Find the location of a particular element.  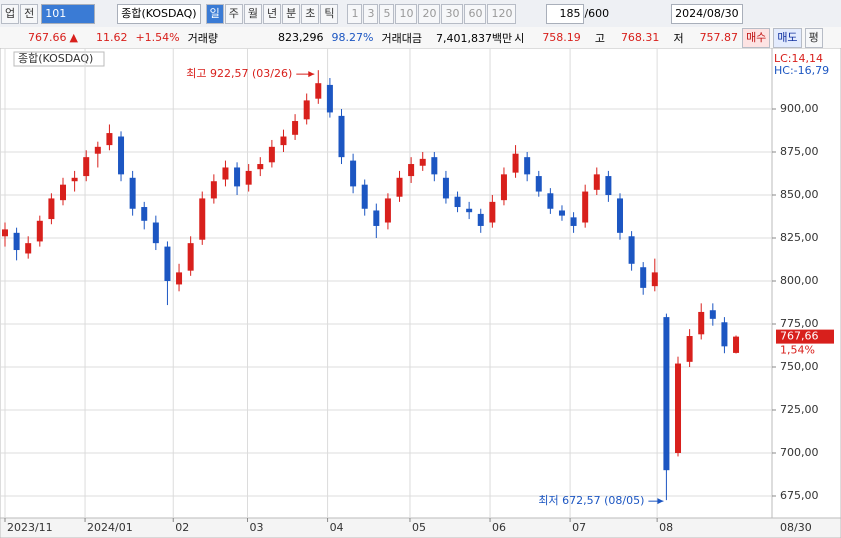

low-arrowhead is located at coordinates (660, 501).